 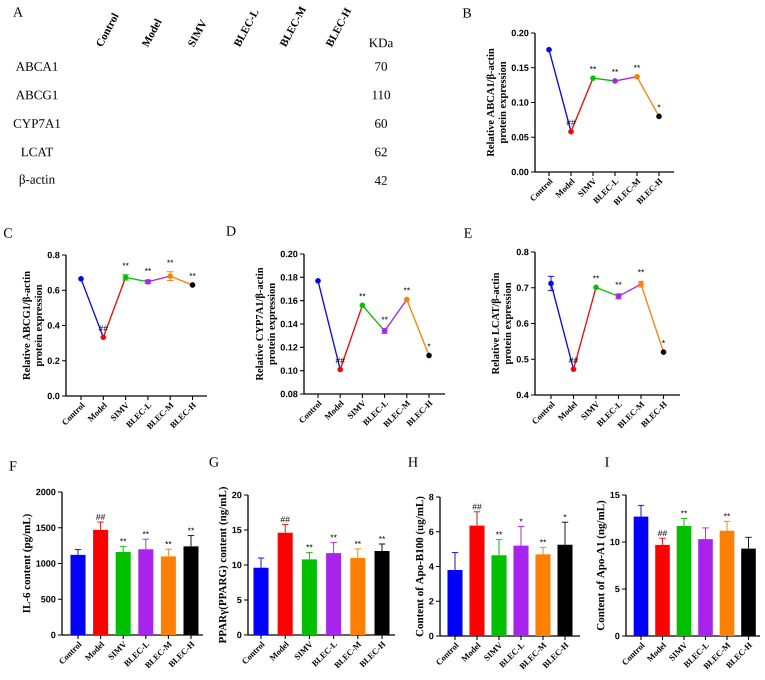 What do you see at coordinates (431, 601) in the screenshot?
I see `y-tick-label: 2` at bounding box center [431, 601].